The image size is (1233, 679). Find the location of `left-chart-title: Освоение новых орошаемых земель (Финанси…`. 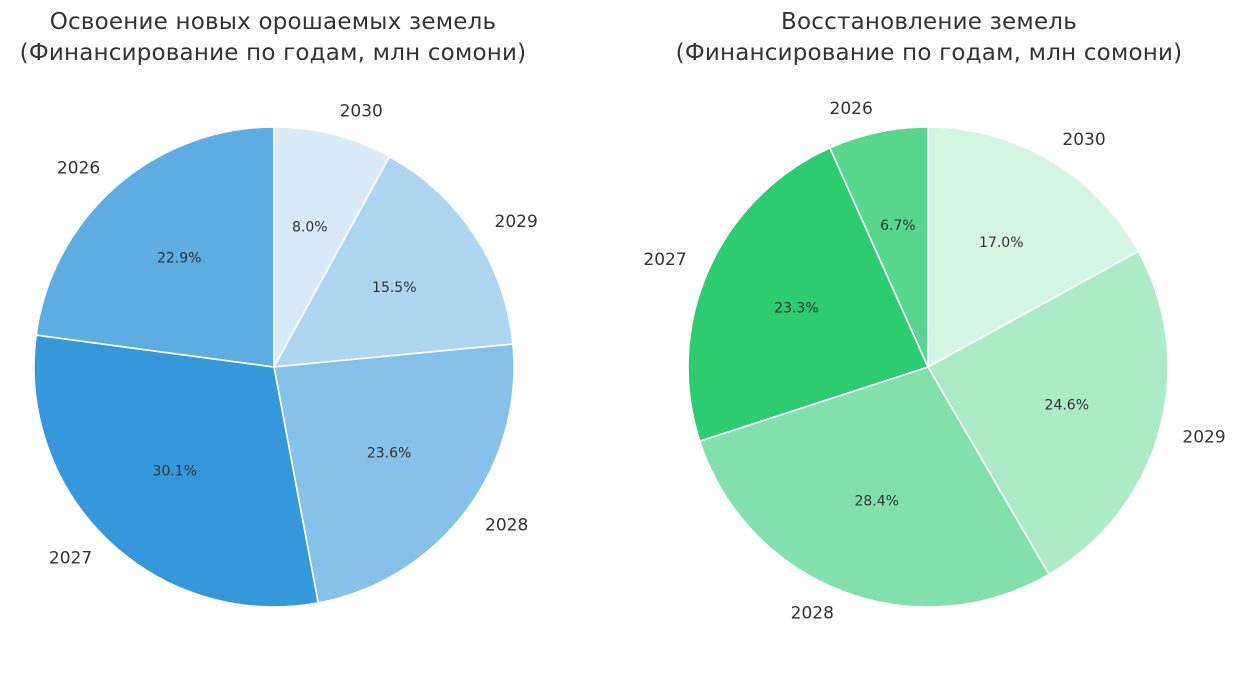

left-chart-title: Освоение новых орошаемых земель (Финанси… is located at coordinates (273, 38).